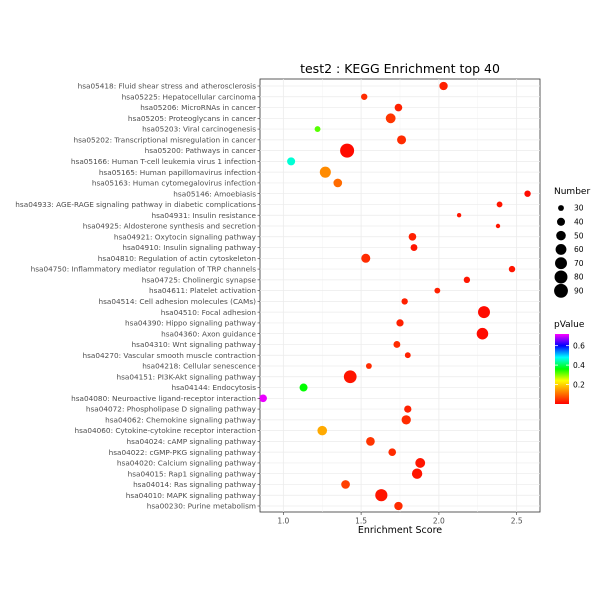  What do you see at coordinates (185, 236) in the screenshot?
I see `y-tick-label: hsa04921: Oxytocin signaling pathway` at bounding box center [185, 236].